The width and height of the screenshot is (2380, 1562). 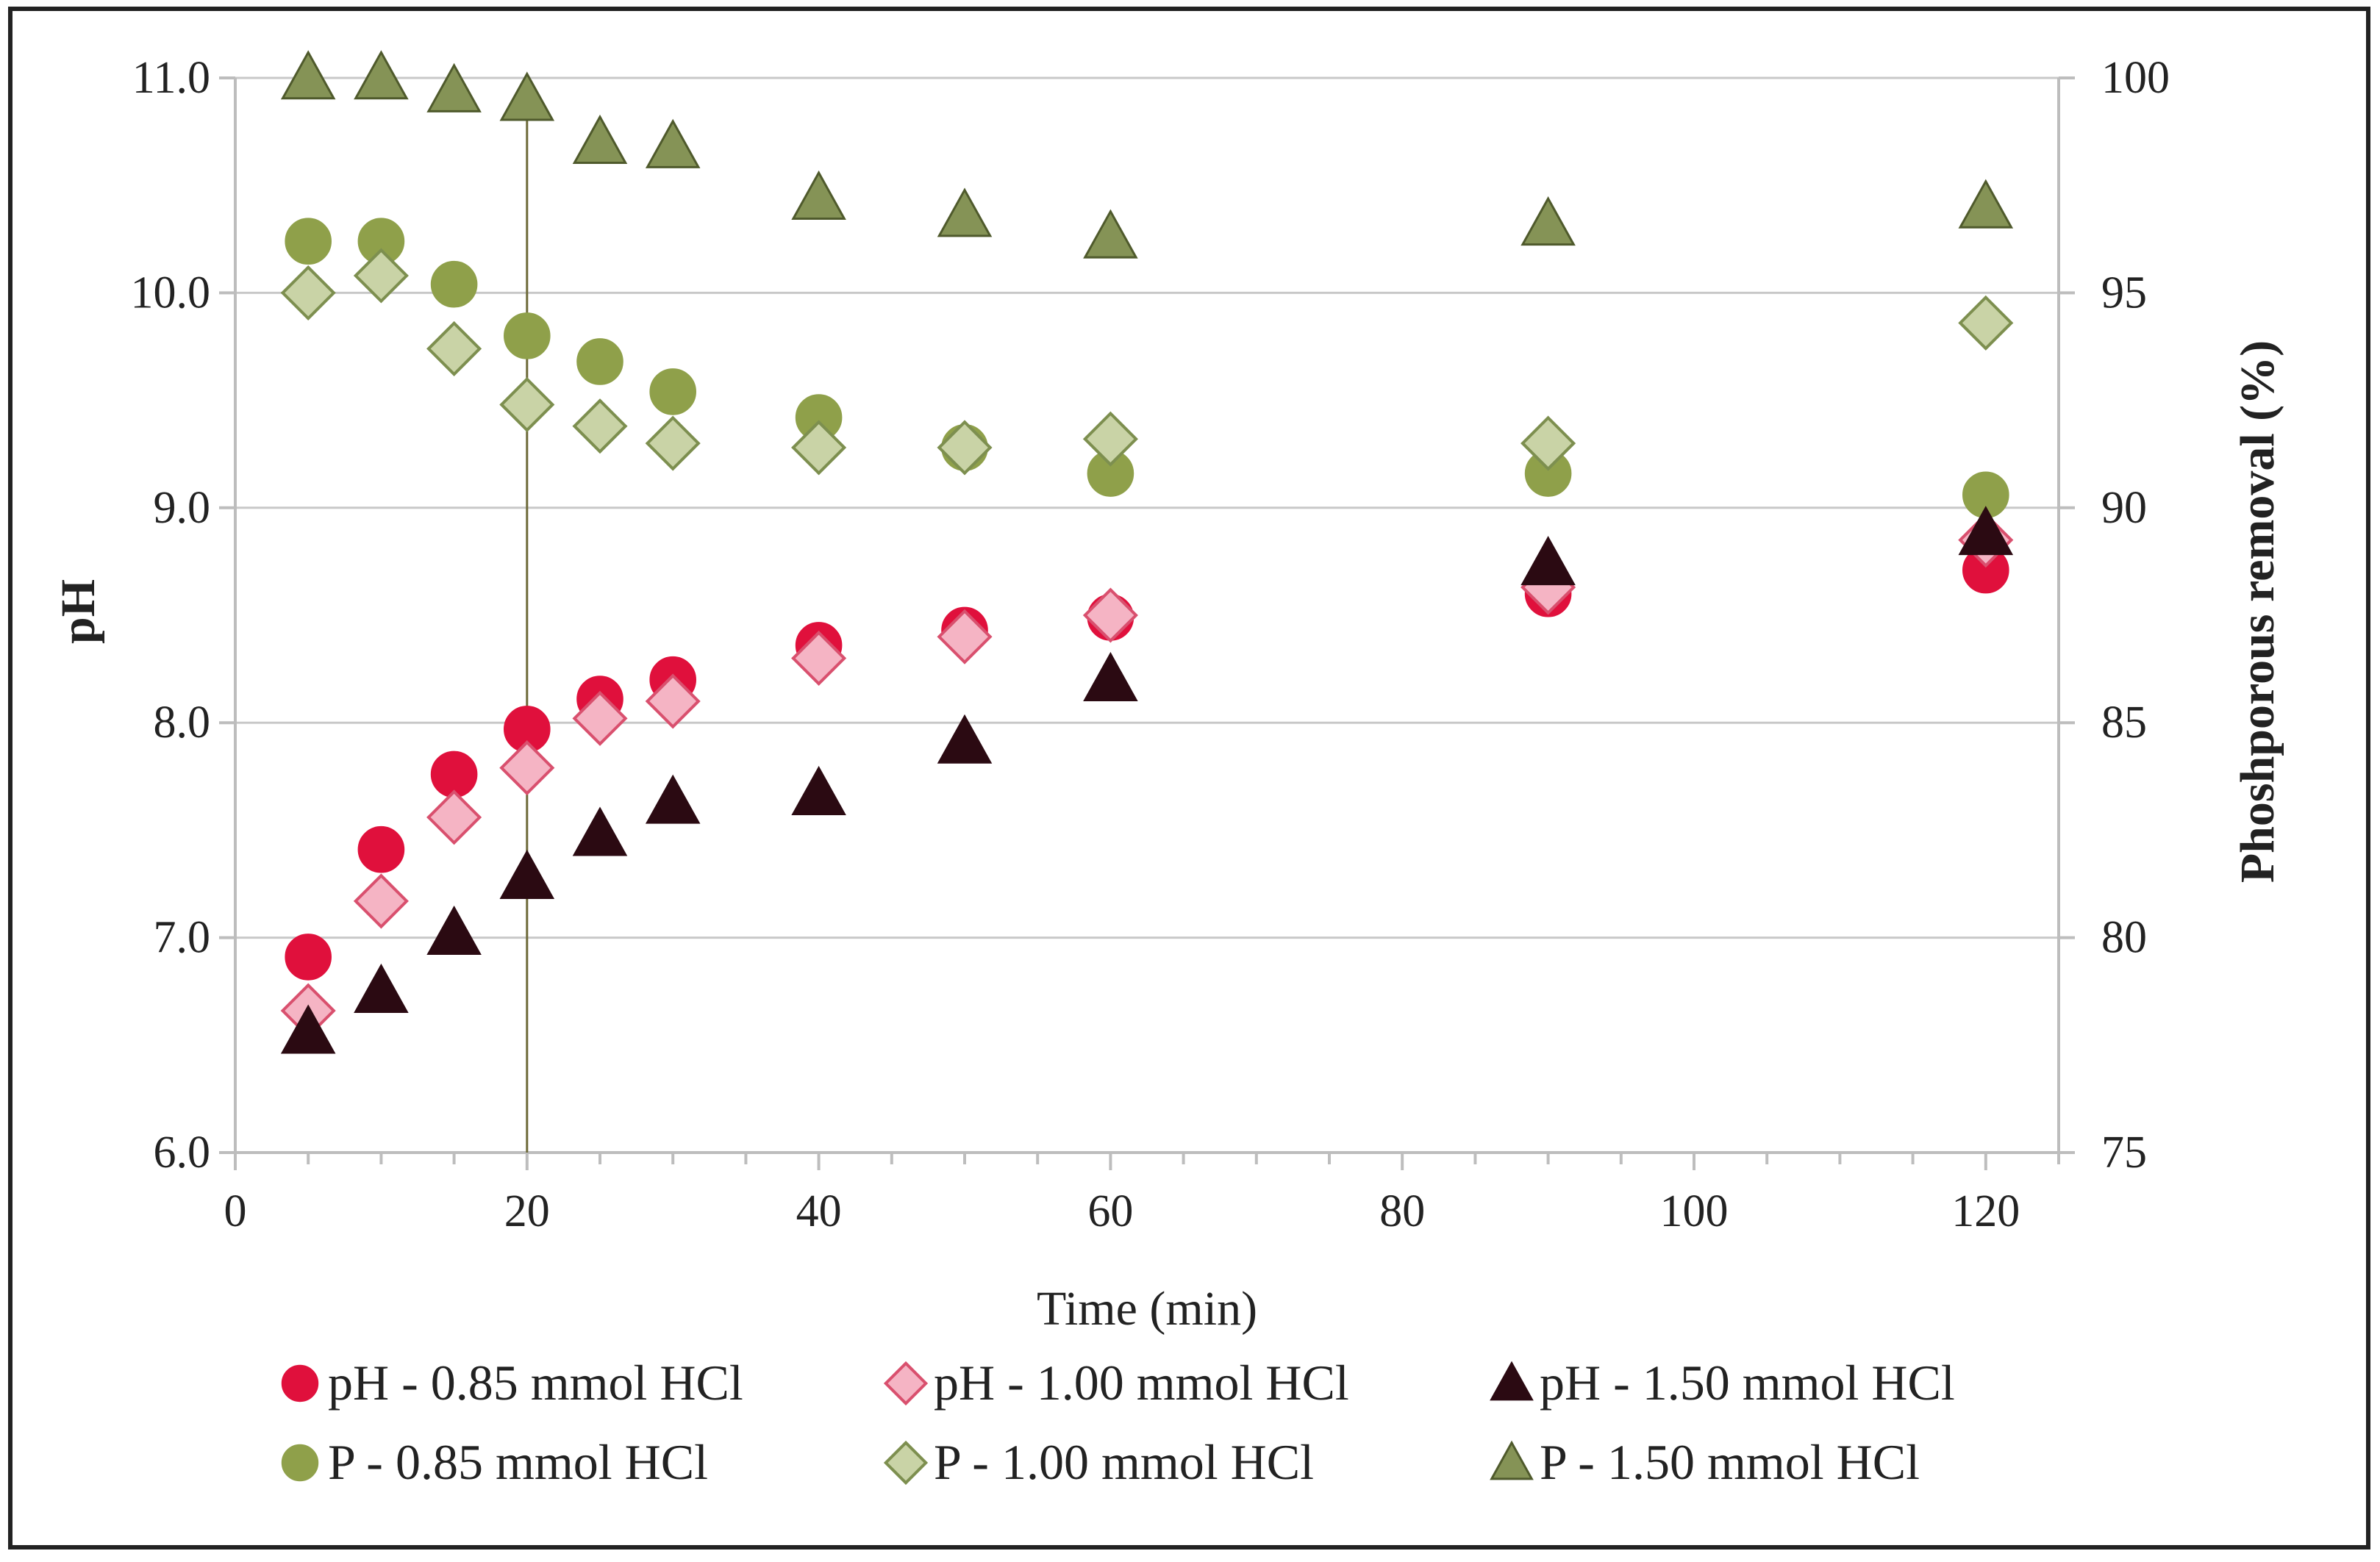 What do you see at coordinates (535, 1383) in the screenshot?
I see `legend-label: pH - 0.85 mmol HCl` at bounding box center [535, 1383].